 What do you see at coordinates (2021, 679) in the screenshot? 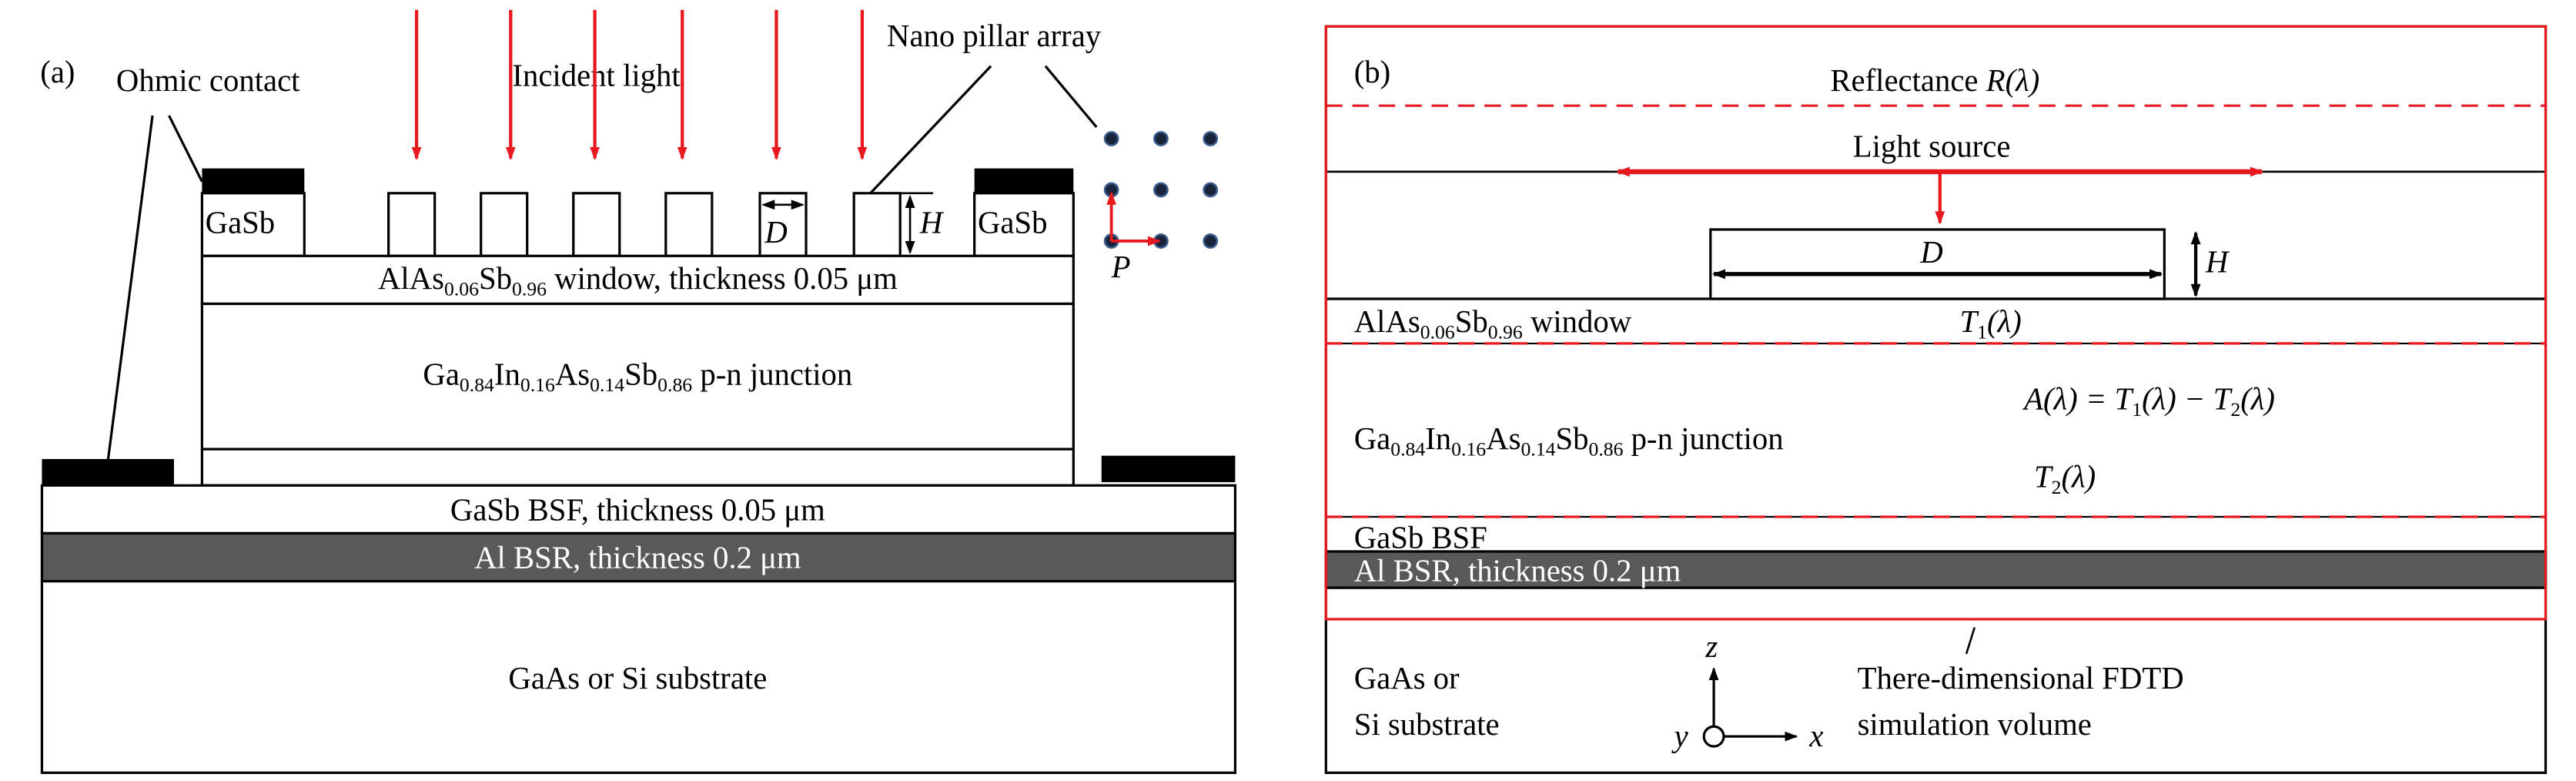
I see `fdtd-label-line1: There-dimensional FDTD` at bounding box center [2021, 679].